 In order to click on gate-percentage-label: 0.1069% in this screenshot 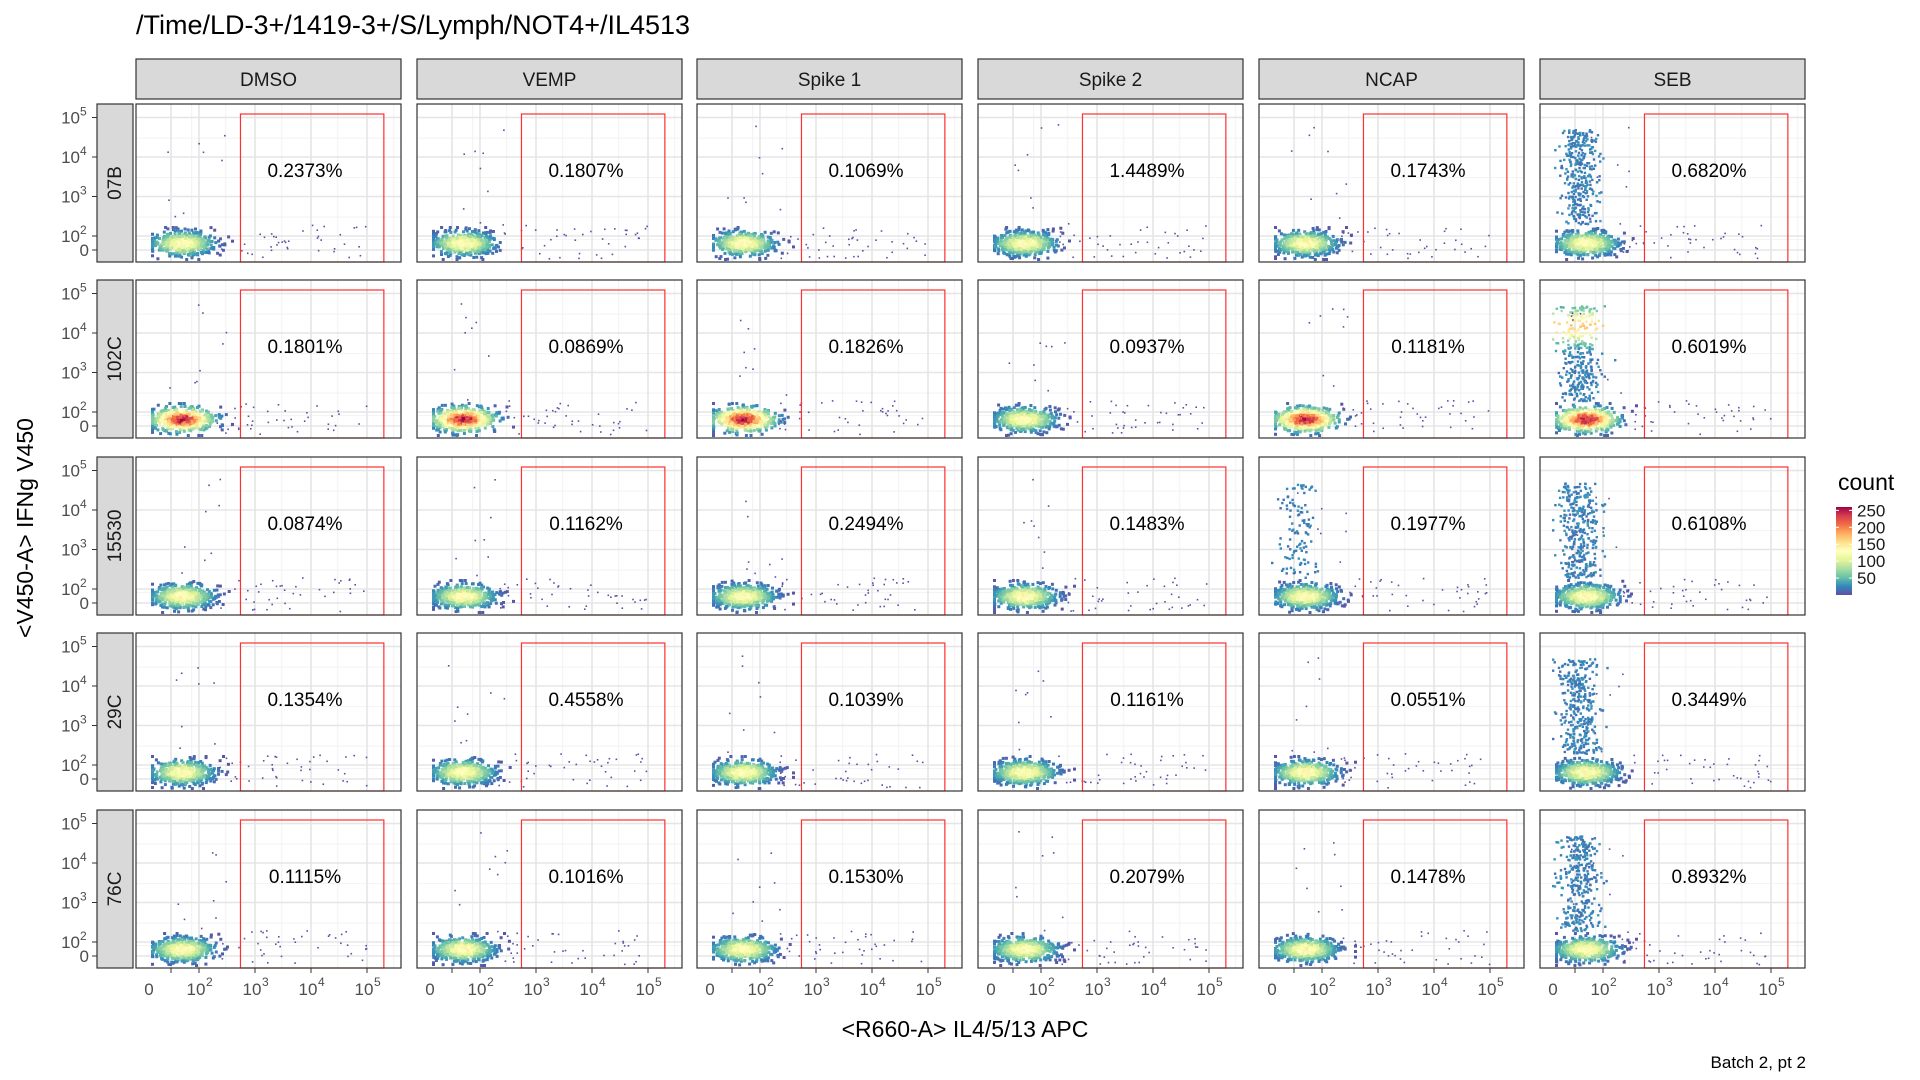, I will do `click(865, 171)`.